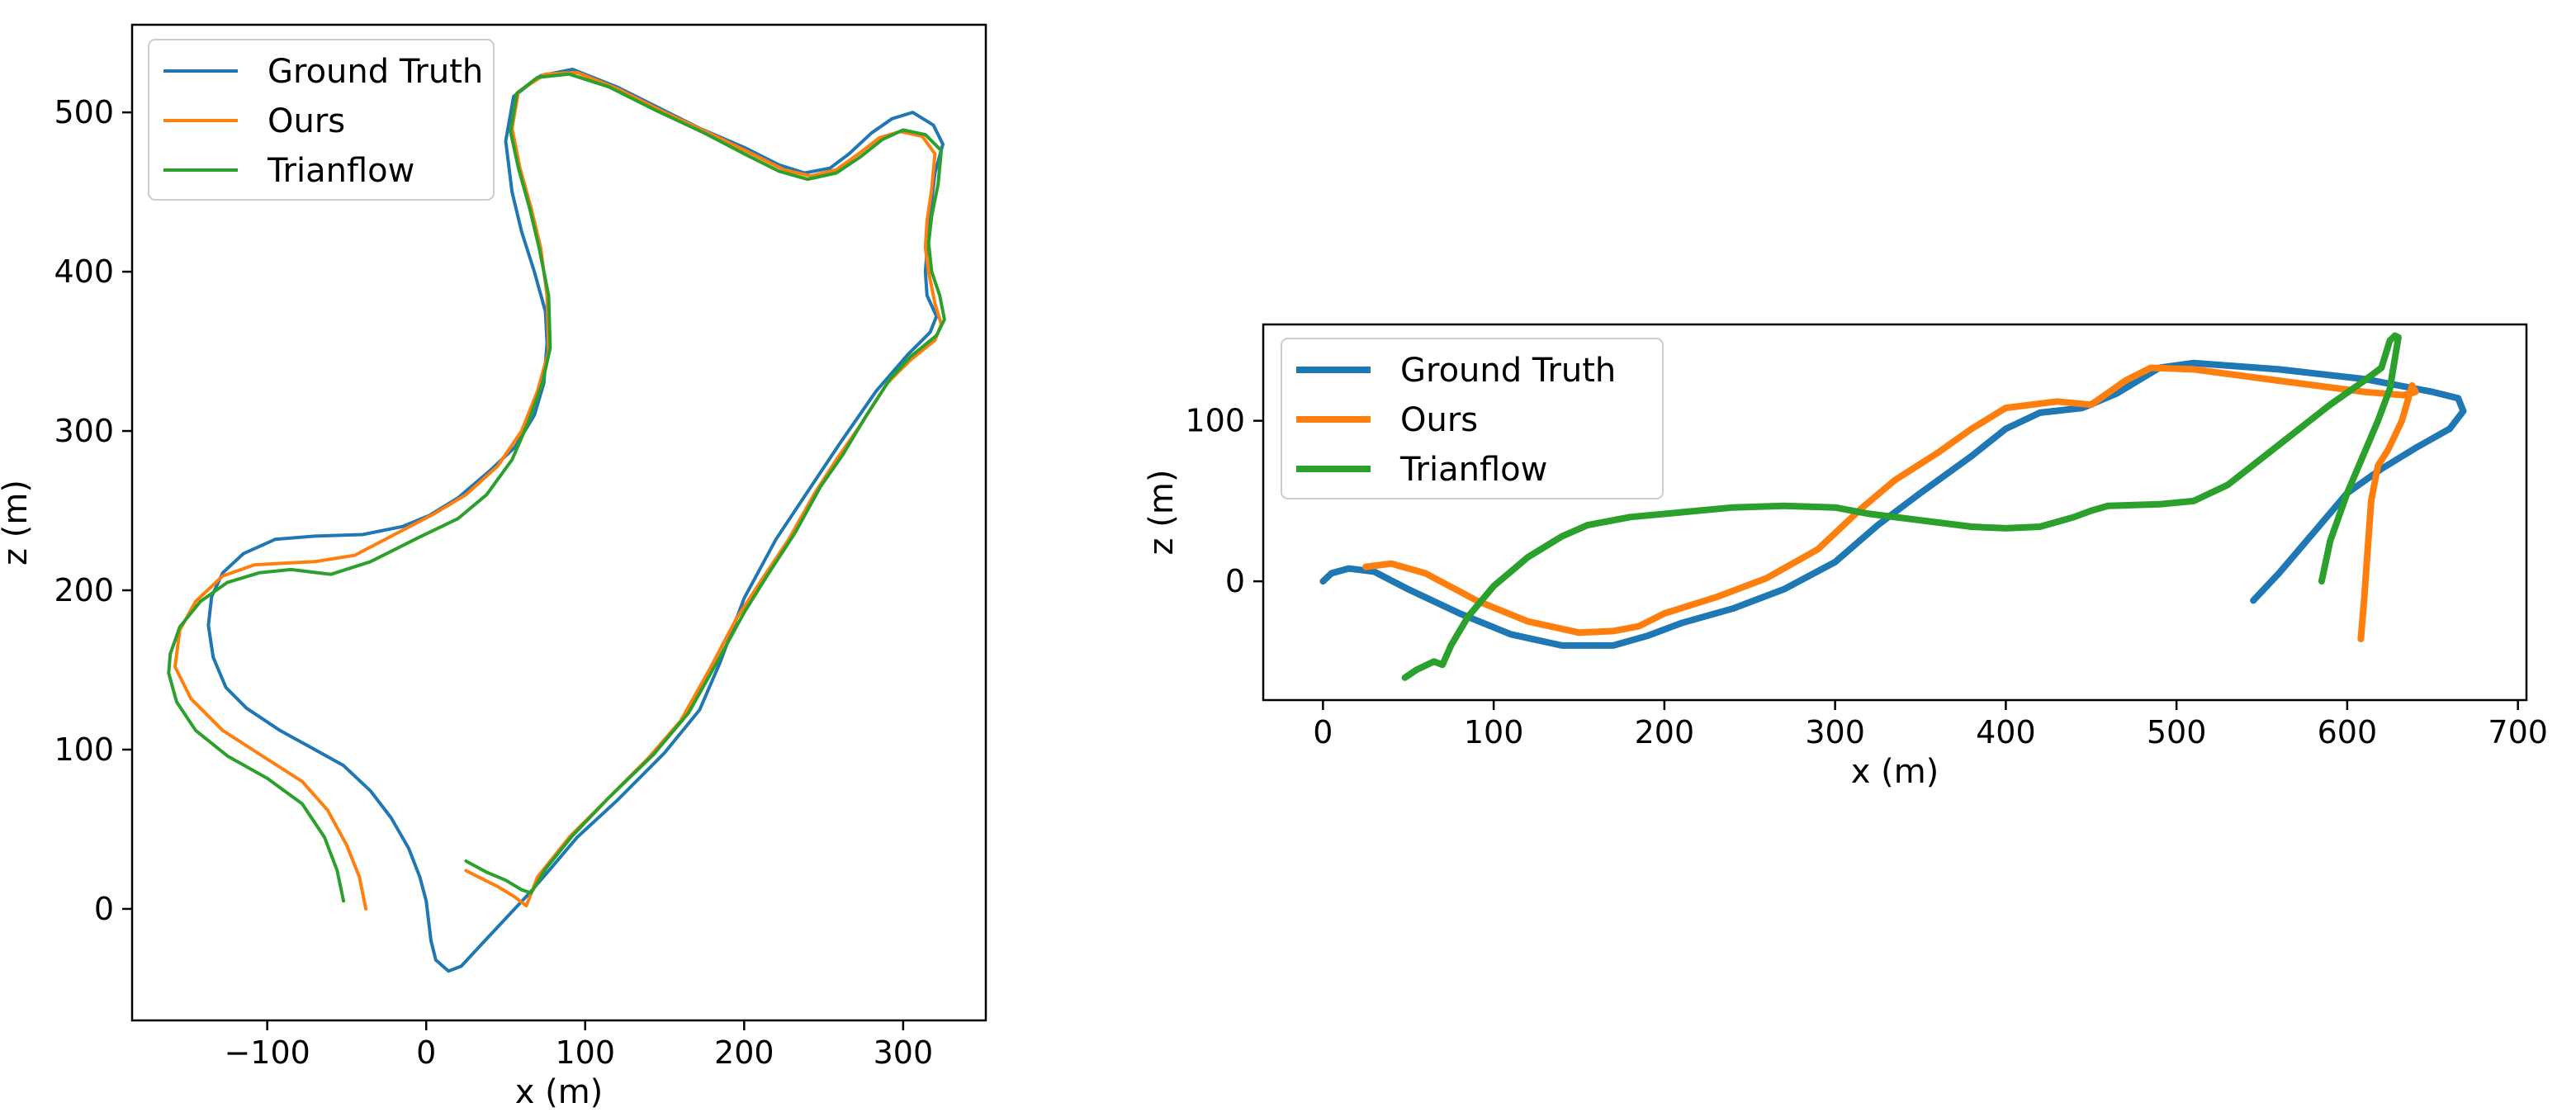 Image resolution: width=2576 pixels, height=1117 pixels. I want to click on x-tick-label: 600, so click(2348, 732).